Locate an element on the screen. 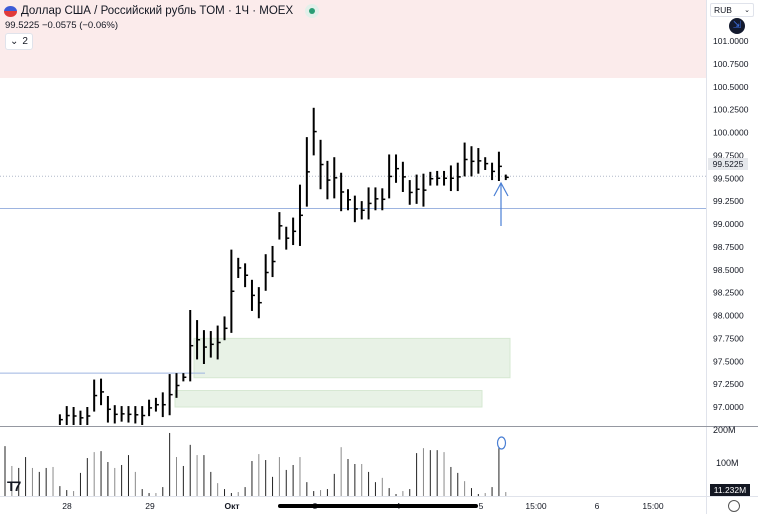  quote-values: 99.5225 −0.0575 (−0.06%) is located at coordinates (62, 25).